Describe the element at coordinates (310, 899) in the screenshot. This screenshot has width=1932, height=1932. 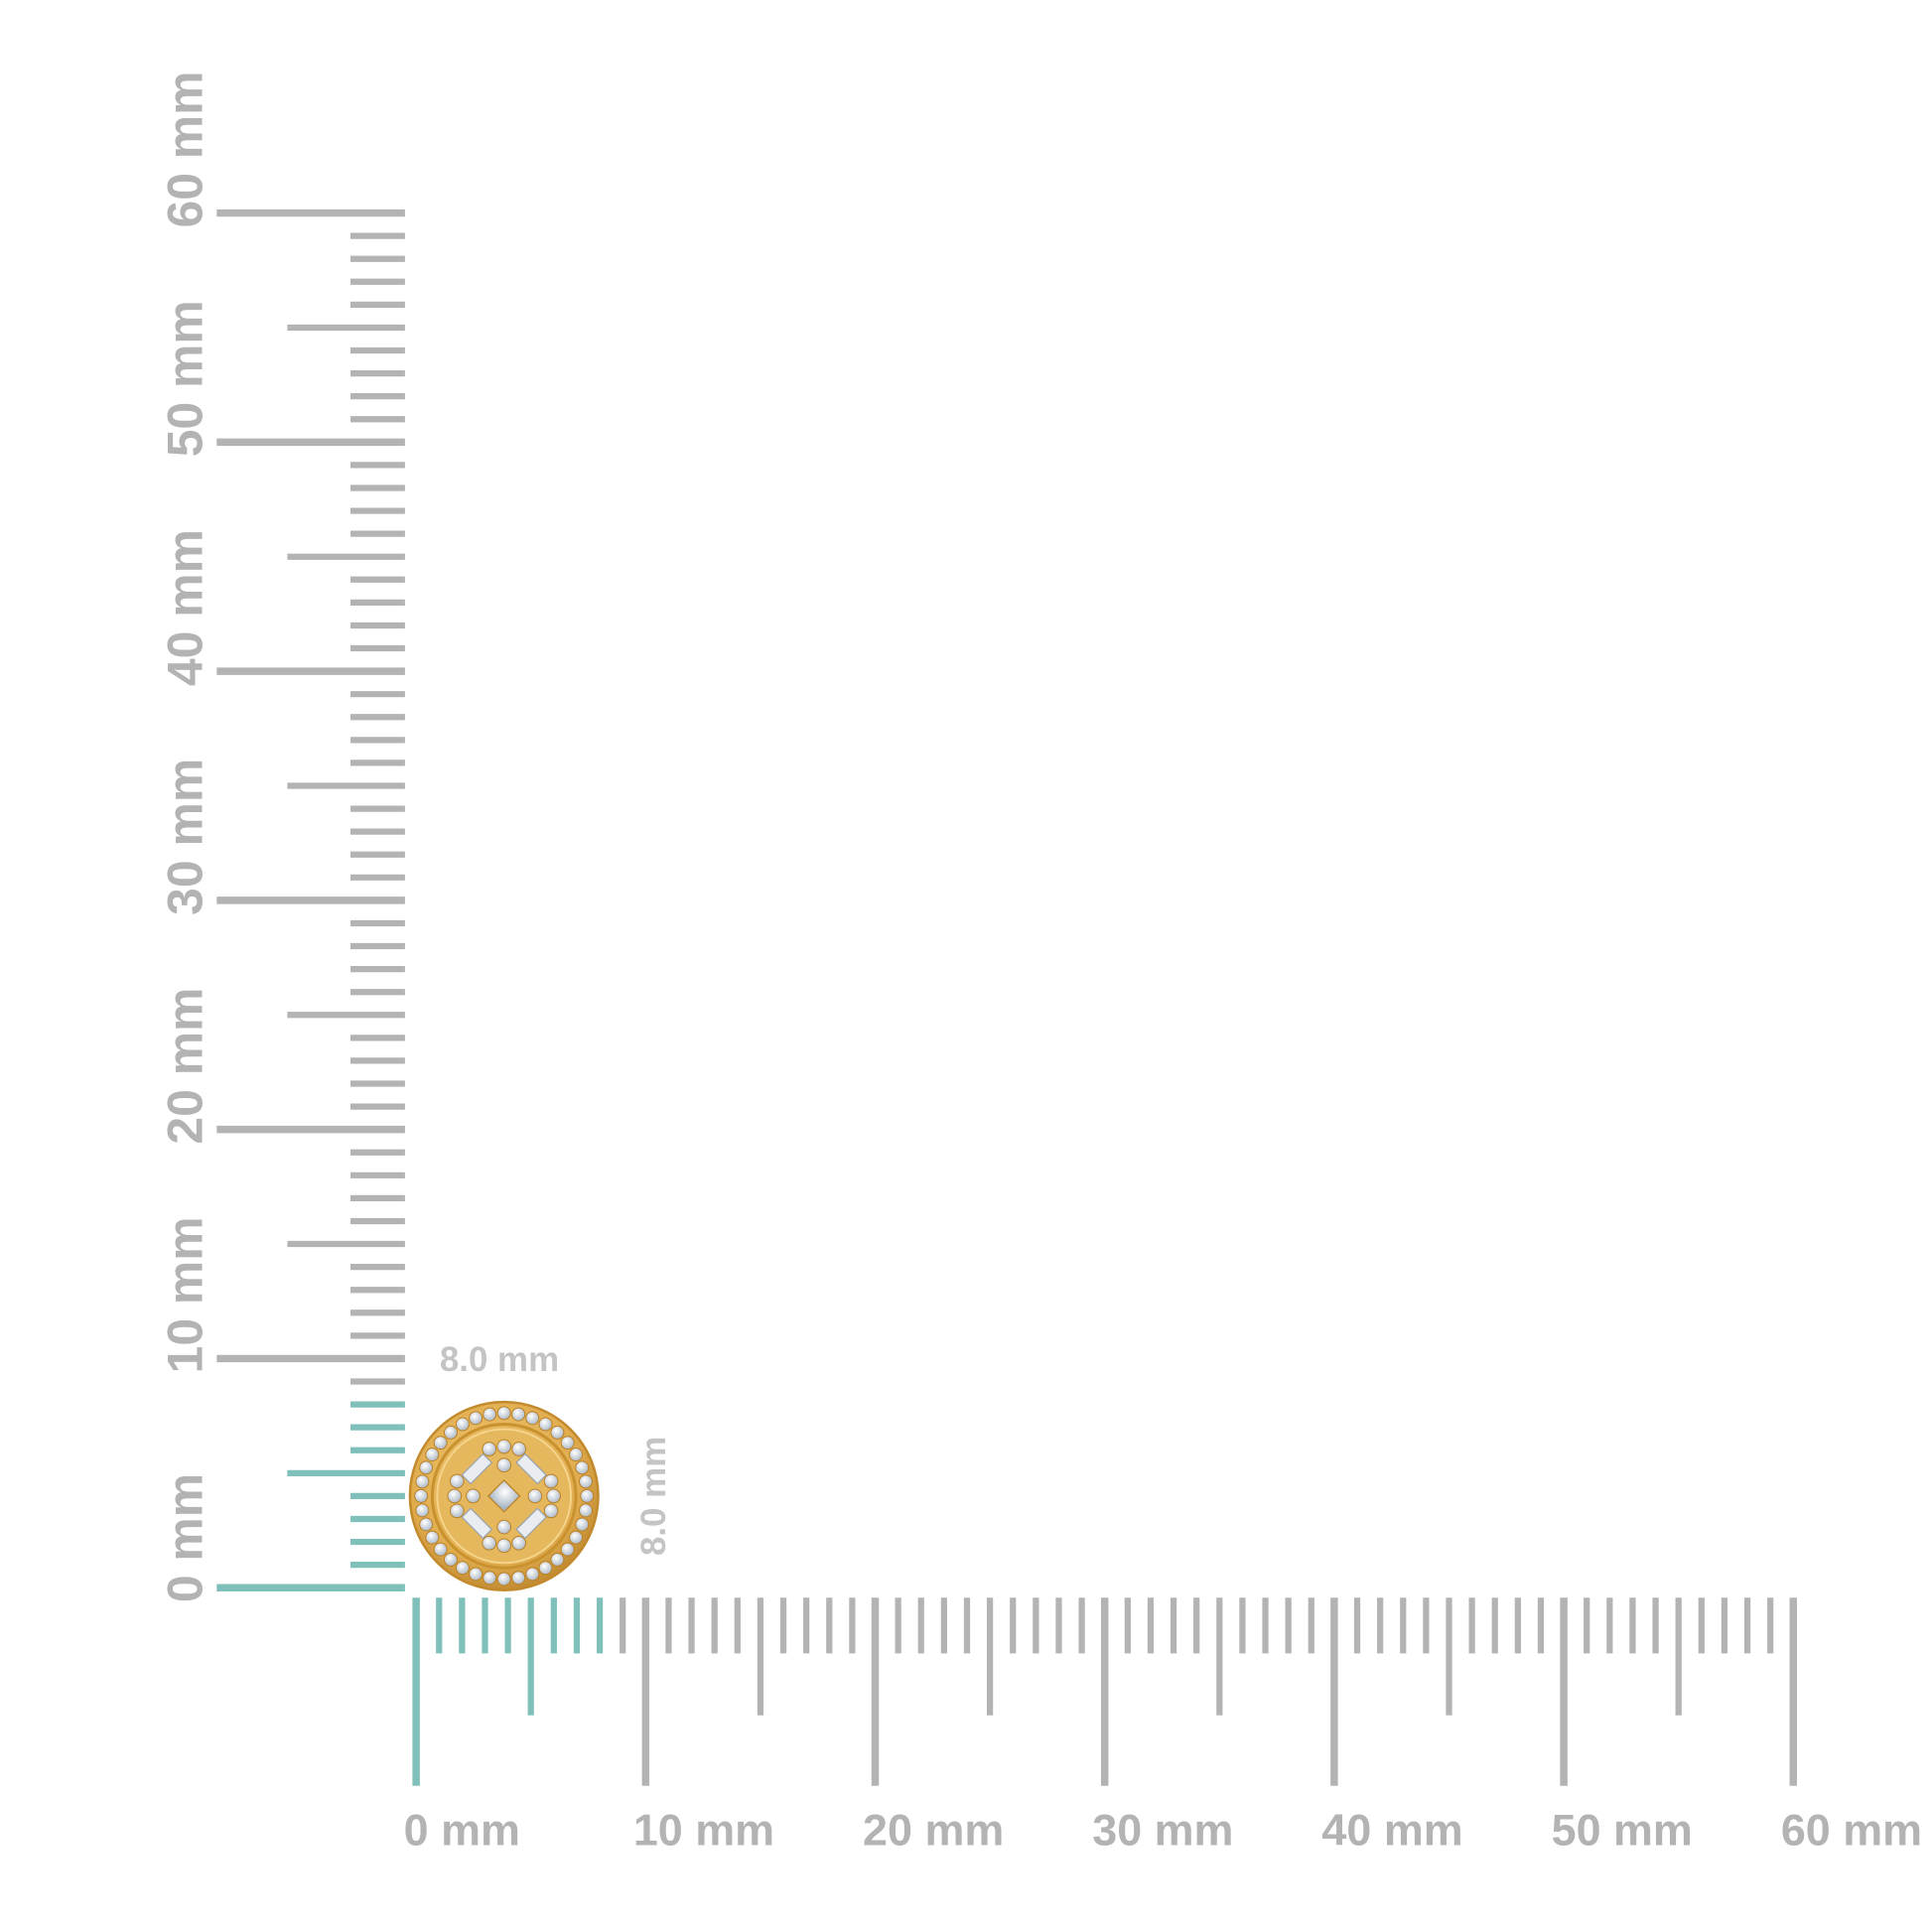
I see `vertical-ruler` at that location.